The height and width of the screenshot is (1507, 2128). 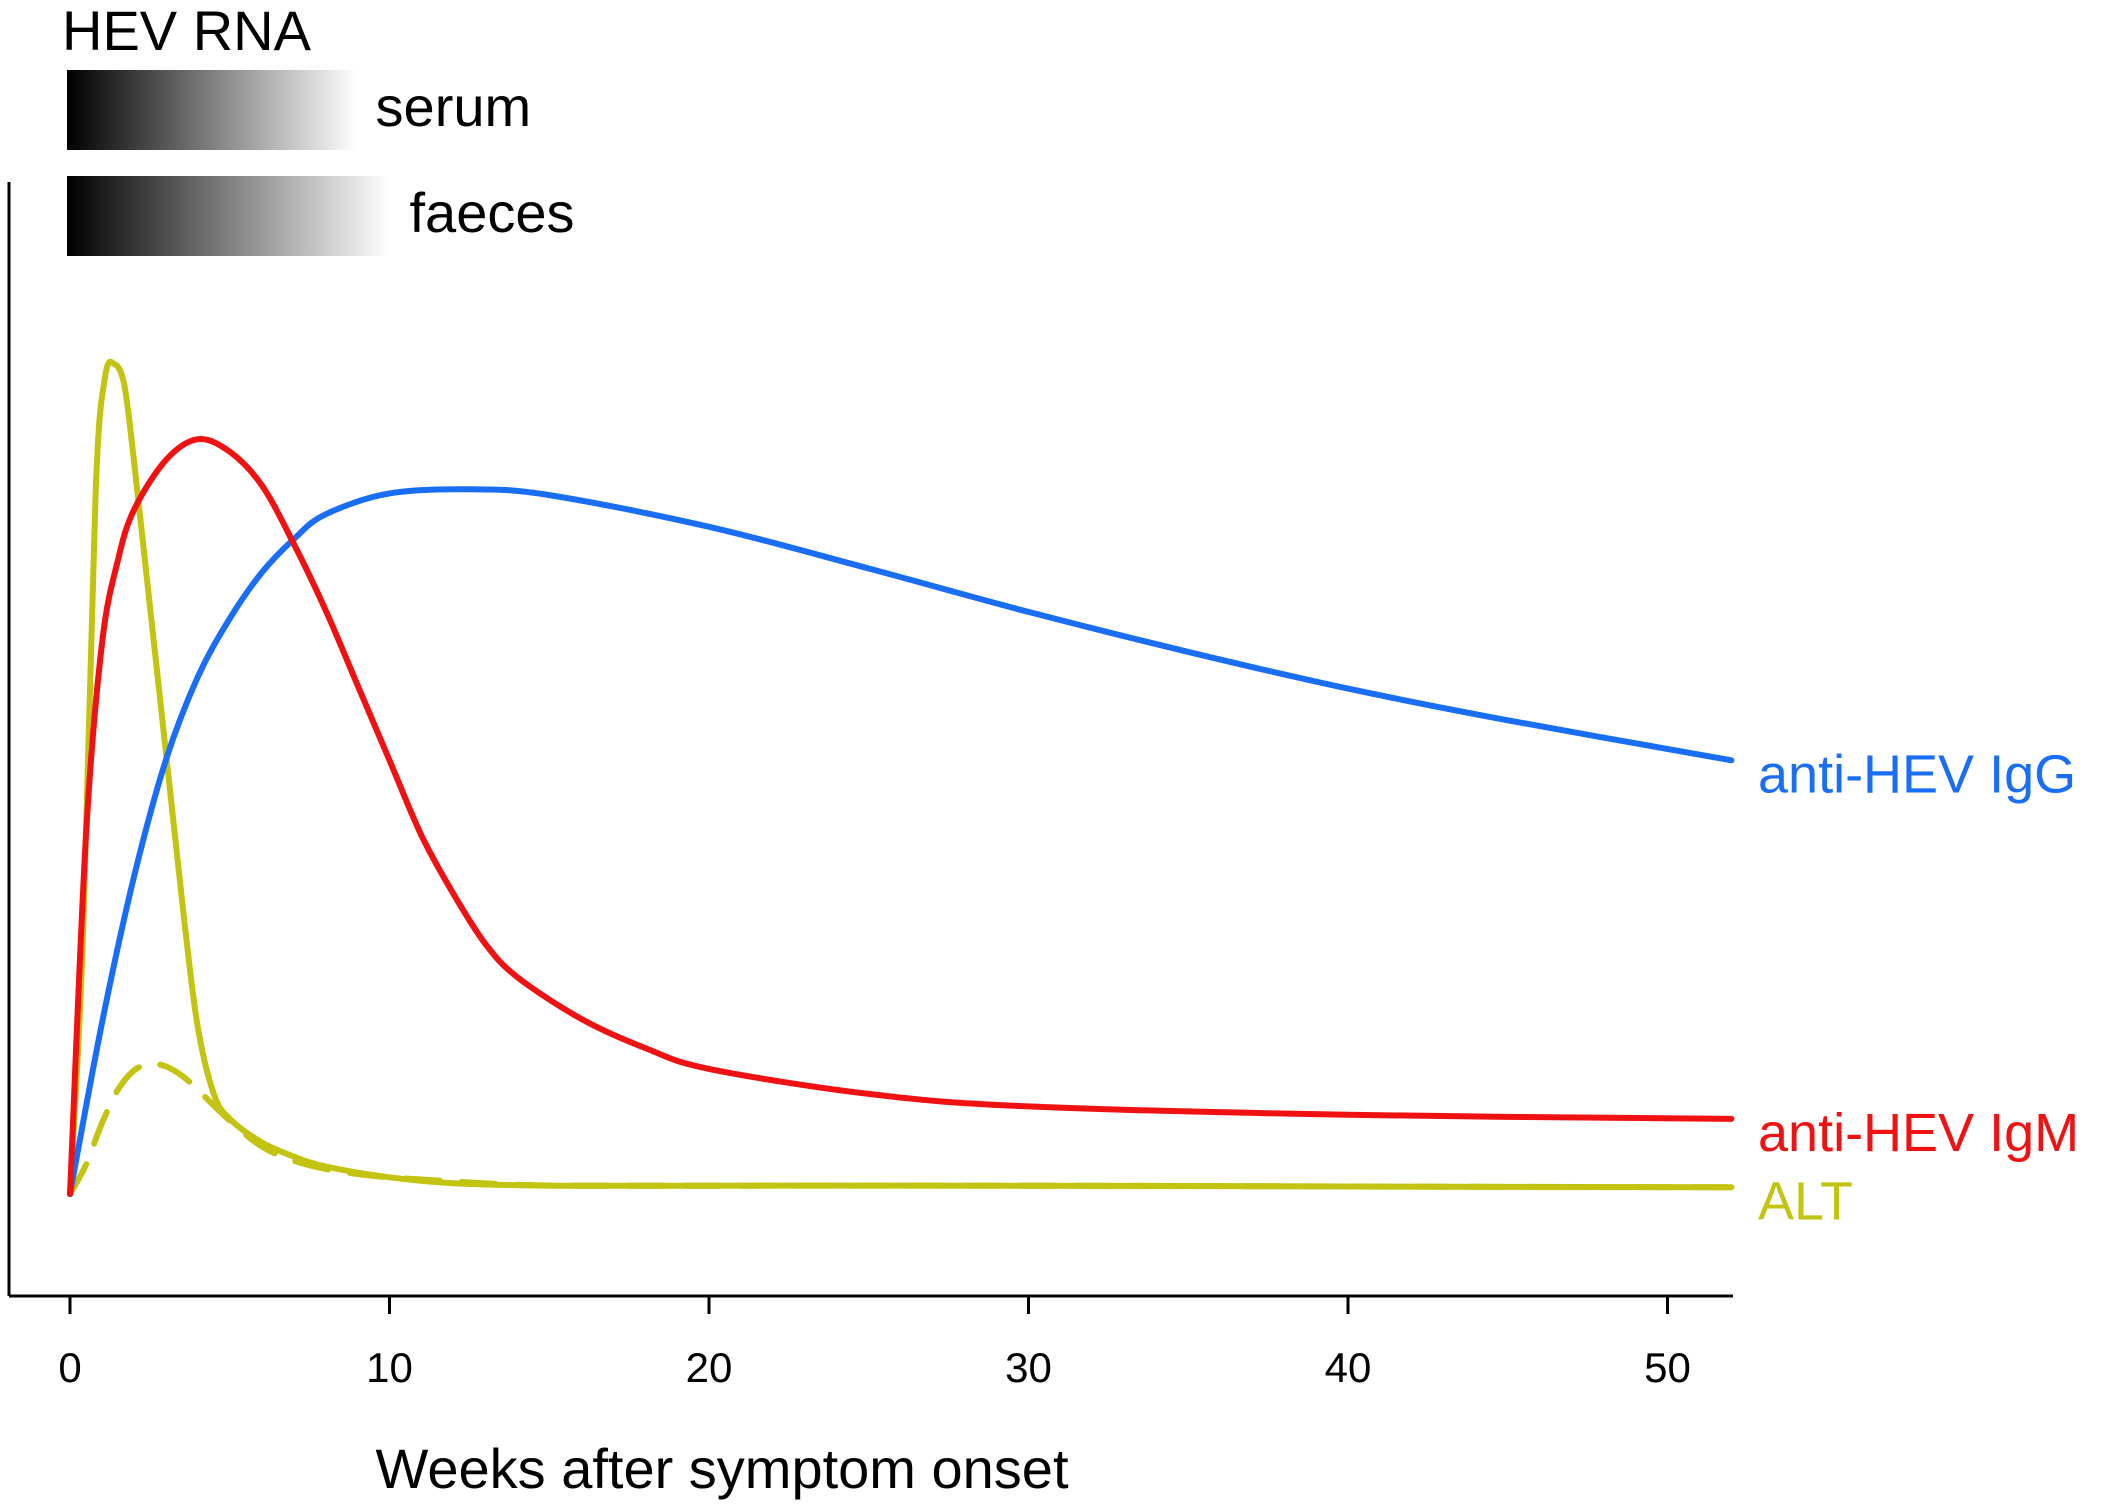 What do you see at coordinates (1917, 774) in the screenshot?
I see `series-label-anti-hev-igg: anti-HEV IgG` at bounding box center [1917, 774].